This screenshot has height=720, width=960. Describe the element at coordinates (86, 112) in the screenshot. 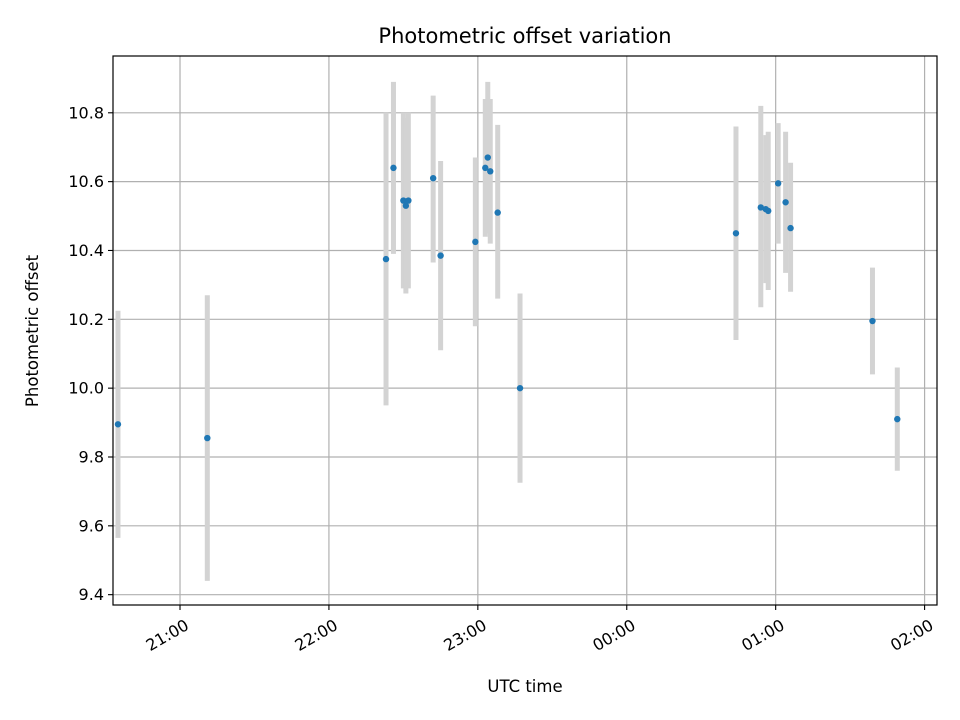

I see `y-tick-label: 10.8` at that location.